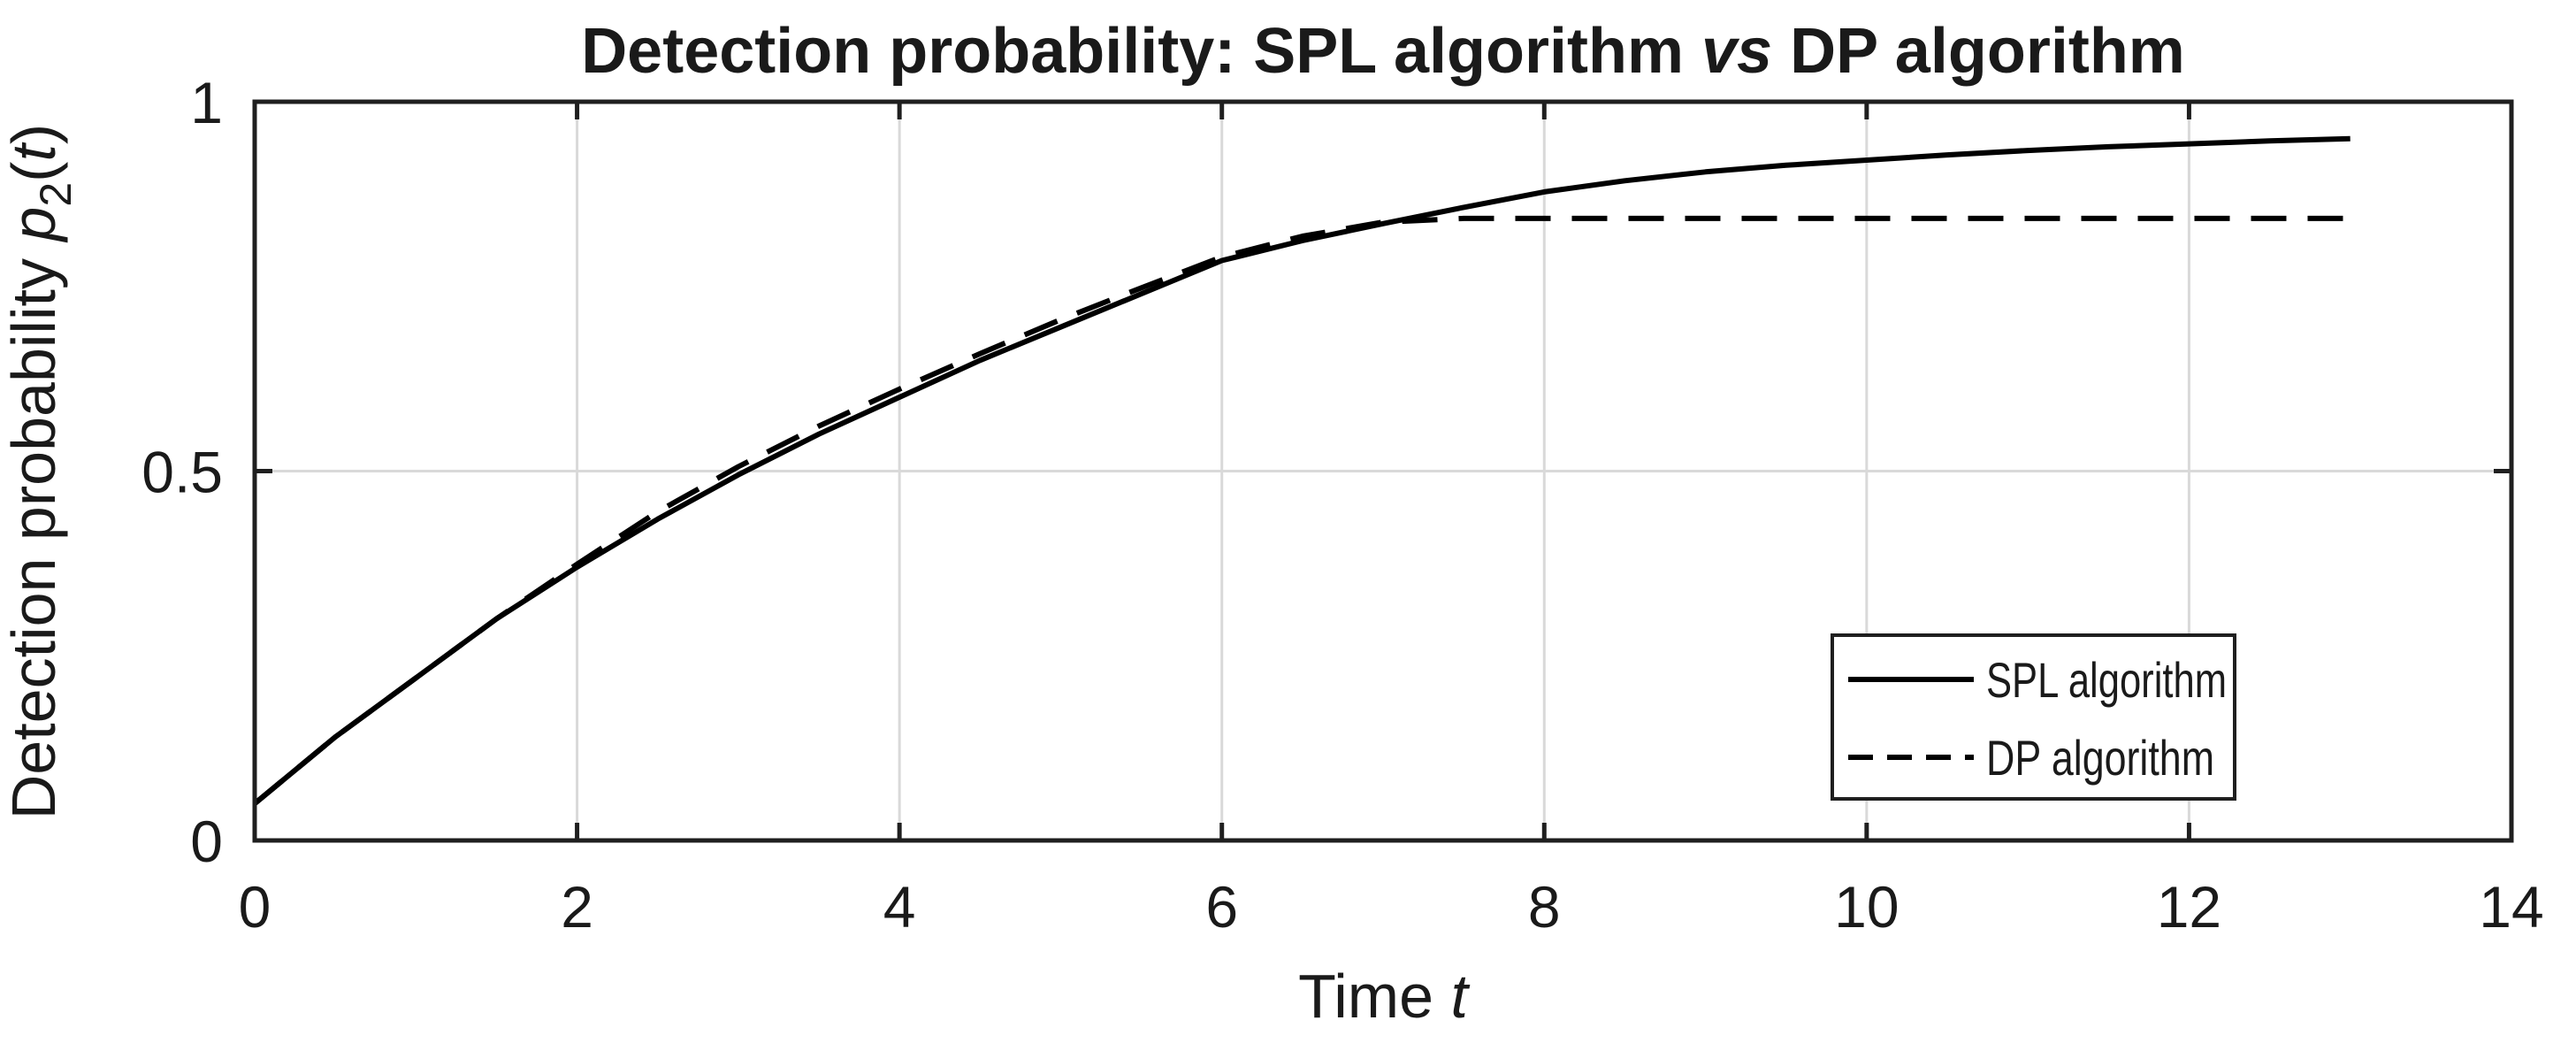 The width and height of the screenshot is (2576, 1051). Describe the element at coordinates (1460, 996) in the screenshot. I see `x-axis-label-variable: t` at that location.